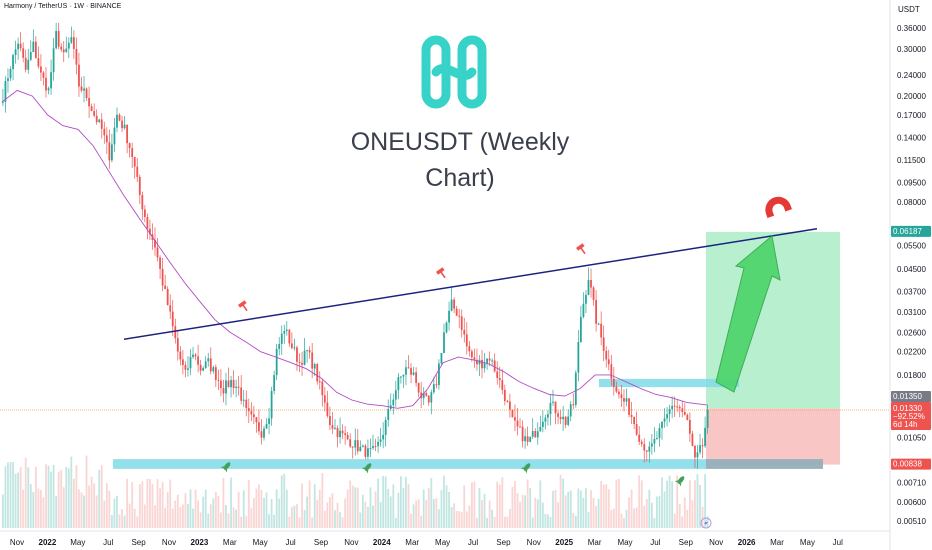 The image size is (932, 550). What do you see at coordinates (911, 483) in the screenshot?
I see `price-tick-label: 0.00710` at bounding box center [911, 483].